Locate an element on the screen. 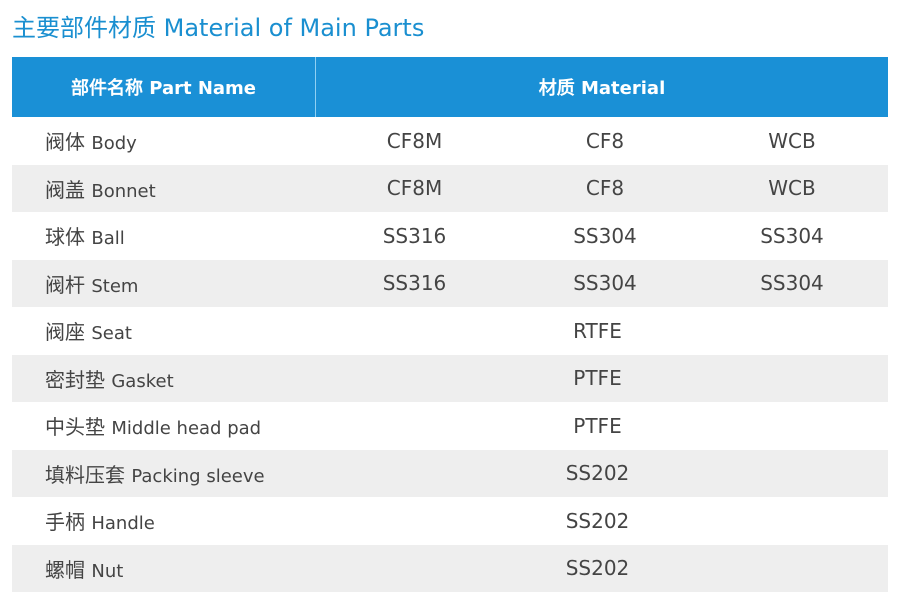  table-row: 阀盖 Bonnet CF8M CF8 WCB is located at coordinates (450, 188).